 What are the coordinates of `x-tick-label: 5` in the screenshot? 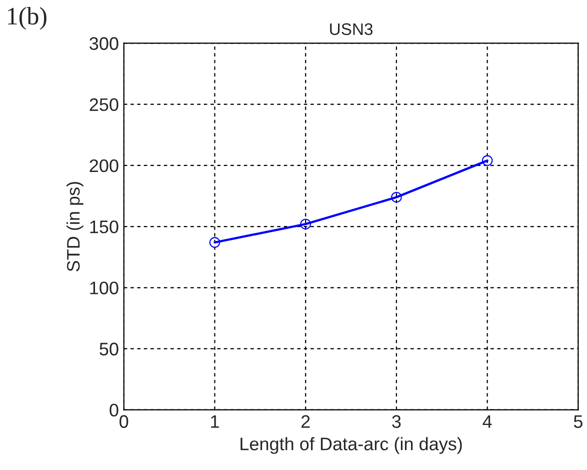 It's located at (578, 421).